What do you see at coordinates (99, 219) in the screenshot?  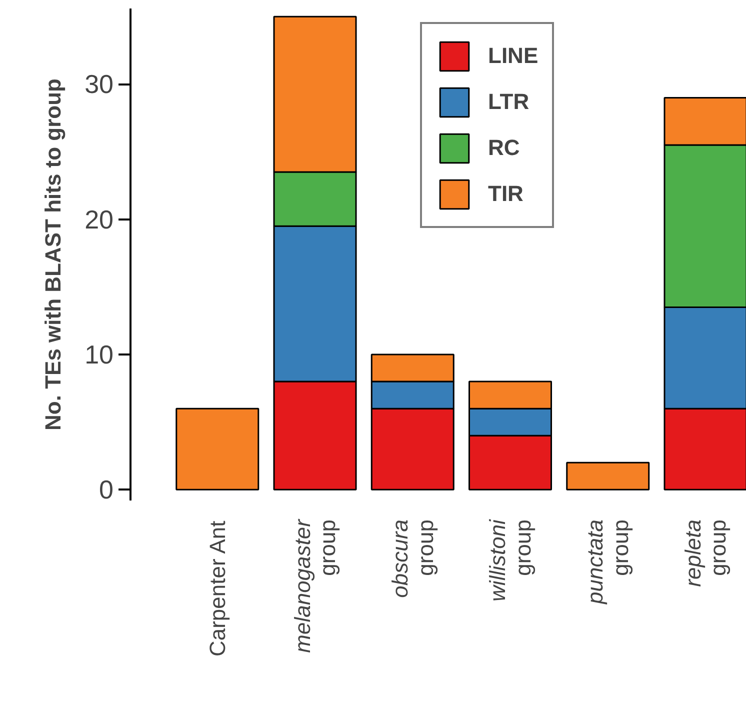 I see `y-tick-label: 20` at bounding box center [99, 219].